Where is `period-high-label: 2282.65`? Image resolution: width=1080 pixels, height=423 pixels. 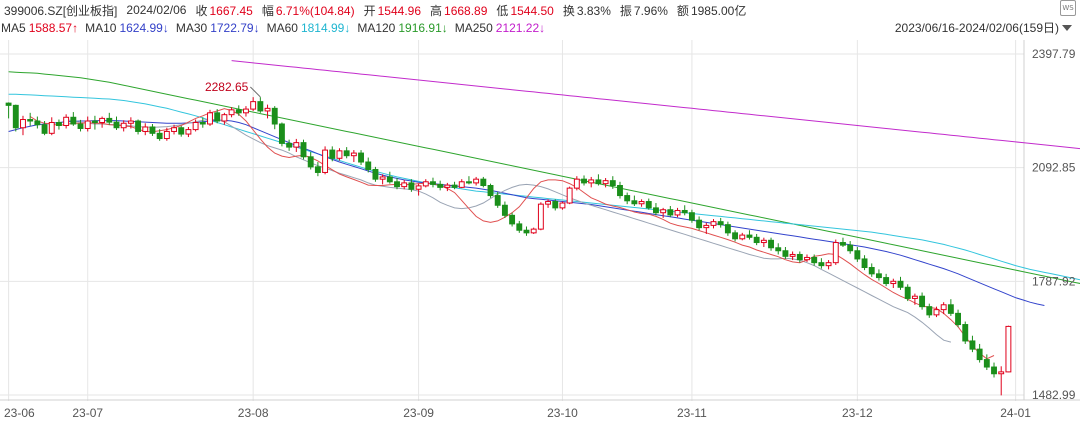 period-high-label: 2282.65 is located at coordinates (227, 87).